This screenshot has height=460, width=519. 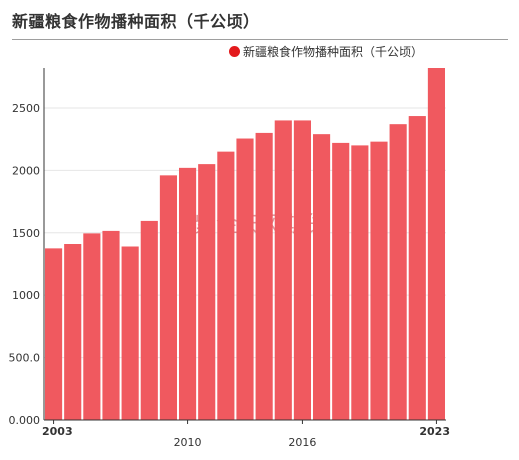 I want to click on x-axis-ticks: 2003 2010 2016 2023, so click(x=246, y=434).